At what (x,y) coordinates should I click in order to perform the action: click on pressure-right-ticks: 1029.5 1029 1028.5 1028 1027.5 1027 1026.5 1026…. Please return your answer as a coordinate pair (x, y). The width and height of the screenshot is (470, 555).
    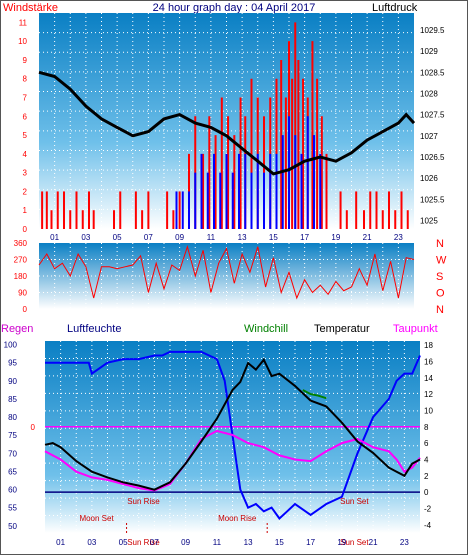
    Looking at the image, I should click on (432, 126).